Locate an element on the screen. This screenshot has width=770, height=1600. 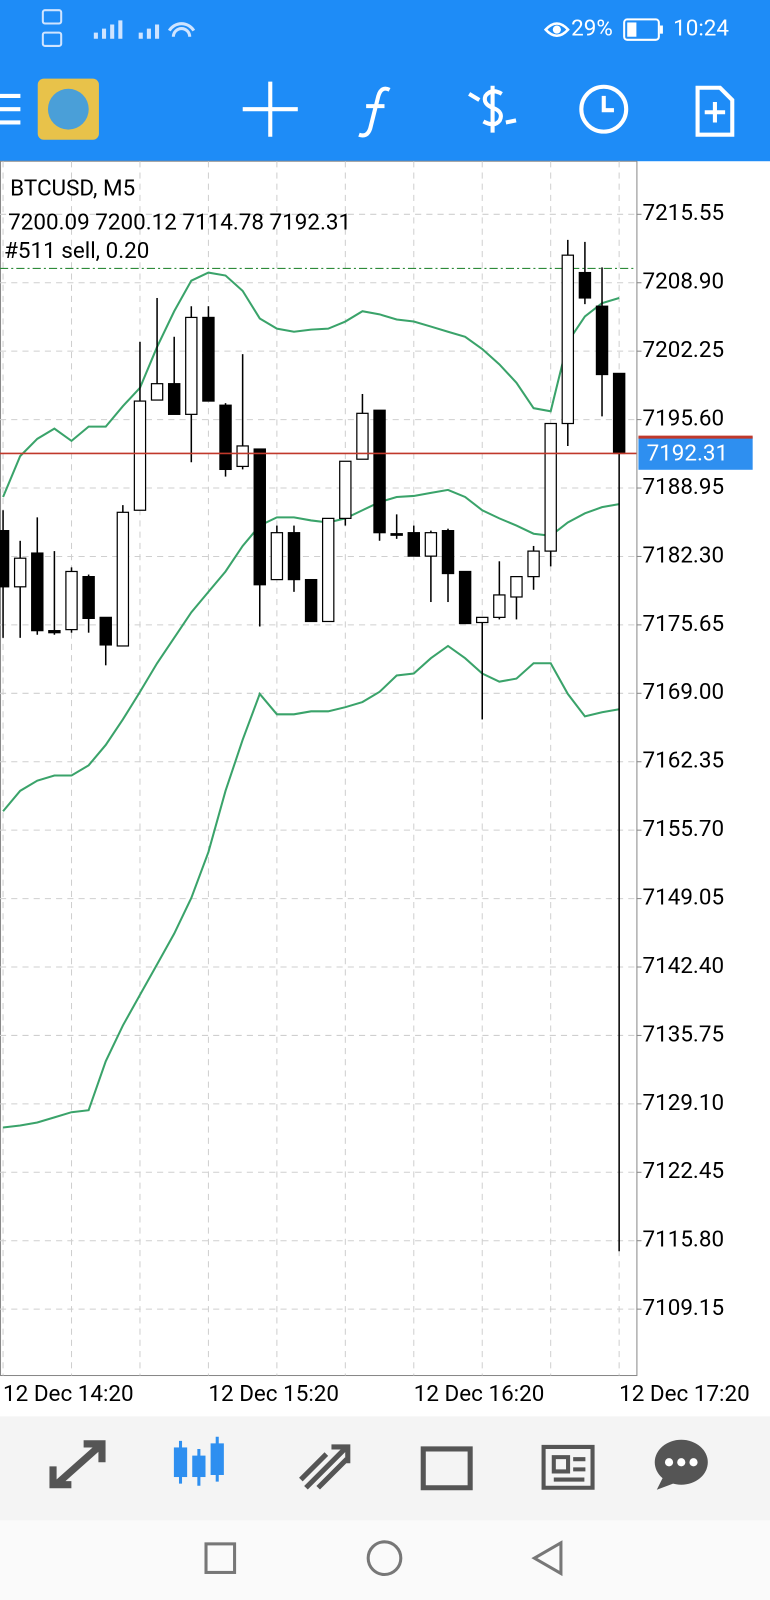
y-tick-label: 7202.25 is located at coordinates (684, 350).